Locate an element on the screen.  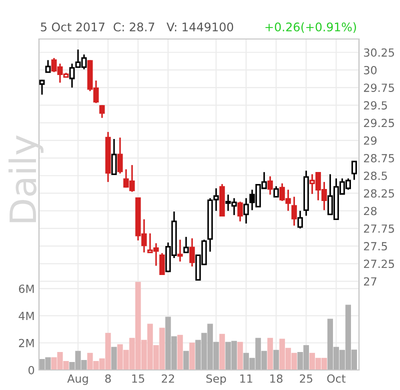
y2-tick-label: 6M is located at coordinates (26, 288).